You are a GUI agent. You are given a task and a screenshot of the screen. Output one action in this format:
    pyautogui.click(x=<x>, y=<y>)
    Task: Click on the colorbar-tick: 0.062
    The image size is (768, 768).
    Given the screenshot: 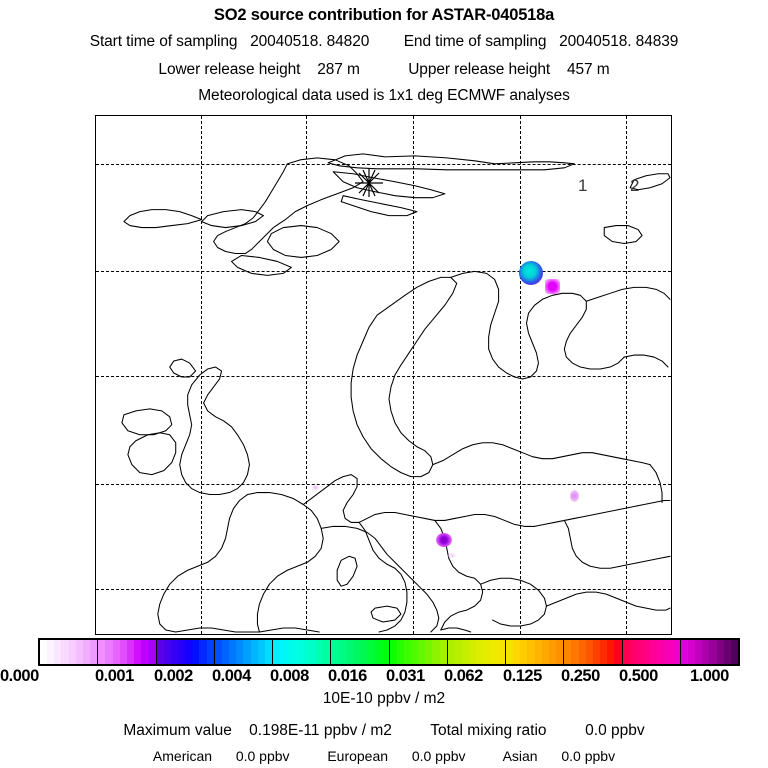 What is the action you would take?
    pyautogui.click(x=463, y=676)
    